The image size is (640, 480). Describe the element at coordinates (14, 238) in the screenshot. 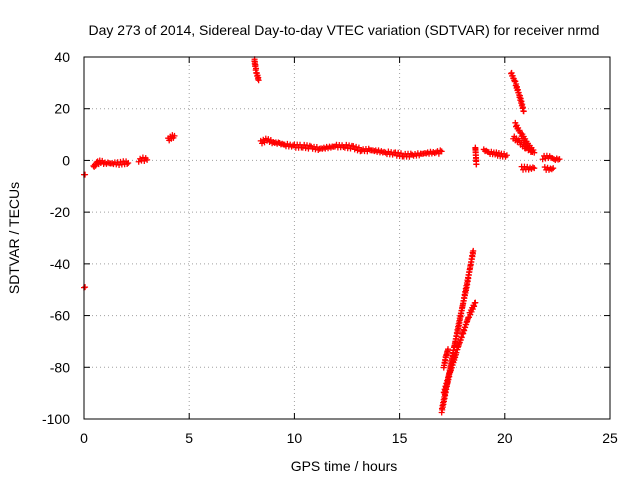

I see `y-axis-label: SDTVAR / TECUs` at that location.